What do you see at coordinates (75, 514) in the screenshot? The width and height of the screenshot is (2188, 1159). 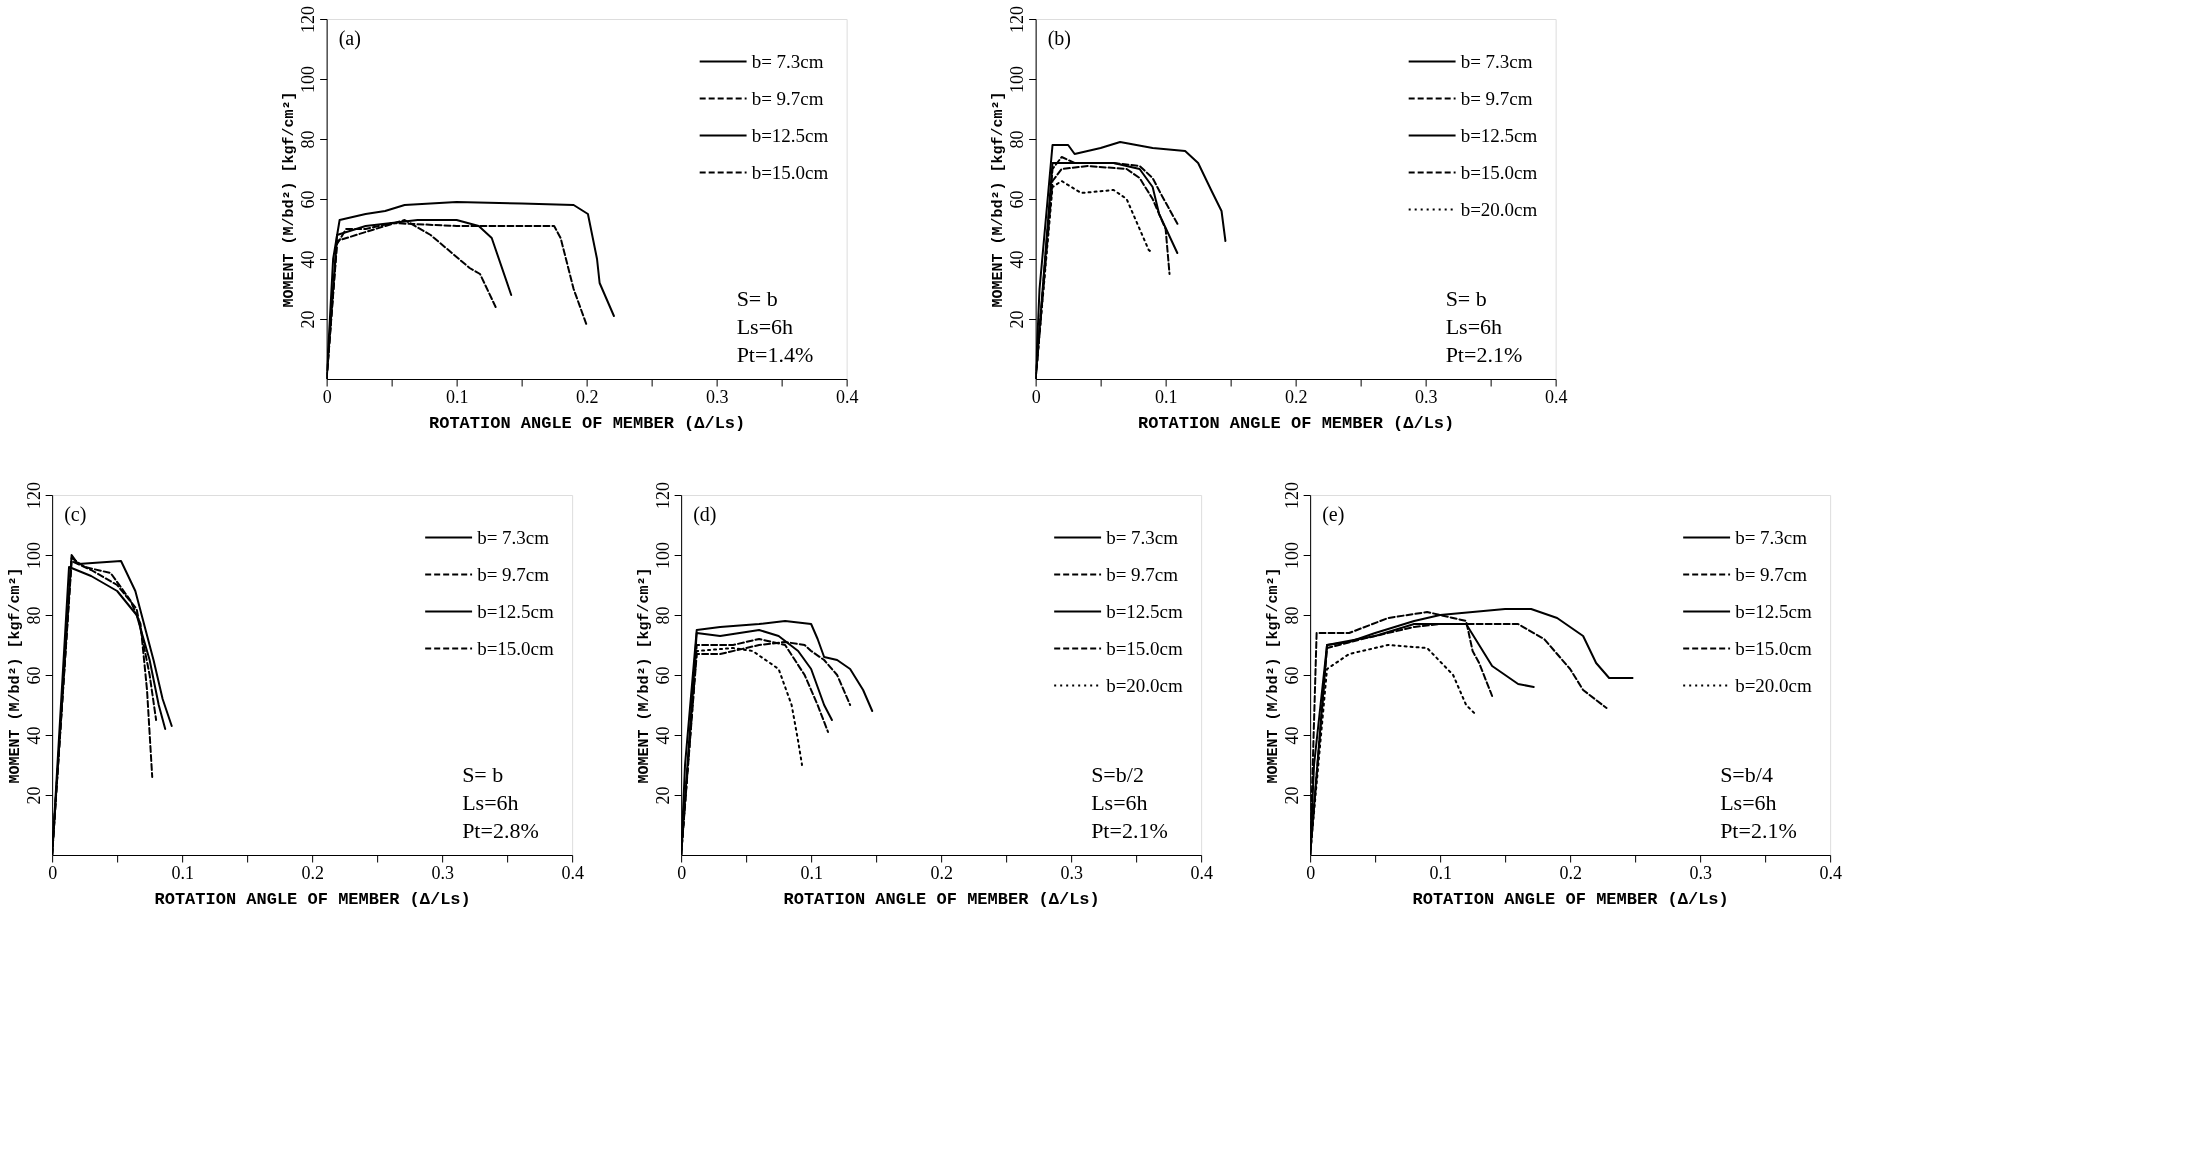 I see `chart-title: (c)` at bounding box center [75, 514].